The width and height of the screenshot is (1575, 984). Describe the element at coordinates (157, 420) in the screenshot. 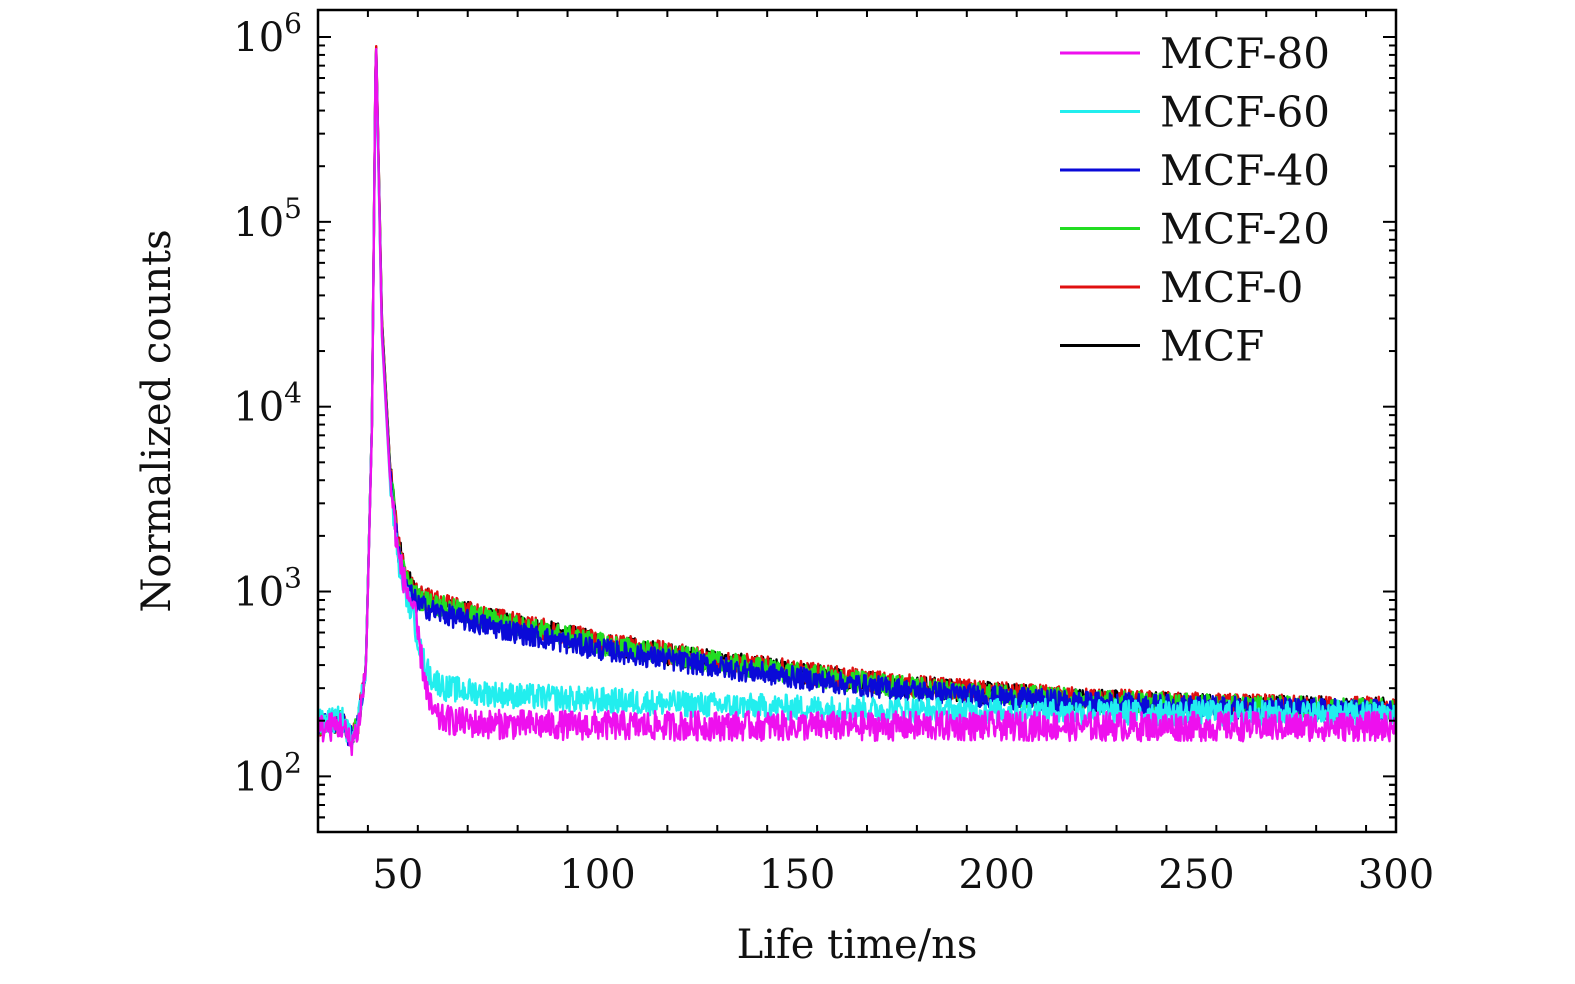

I see `y-axis-title: Normalized counts` at that location.